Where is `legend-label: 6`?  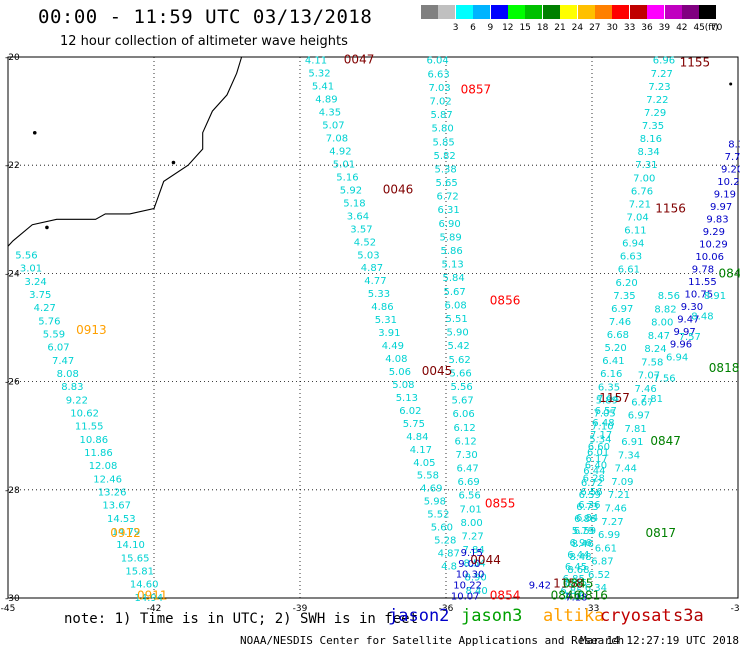
legend-label: 6 is located at coordinates (473, 28).